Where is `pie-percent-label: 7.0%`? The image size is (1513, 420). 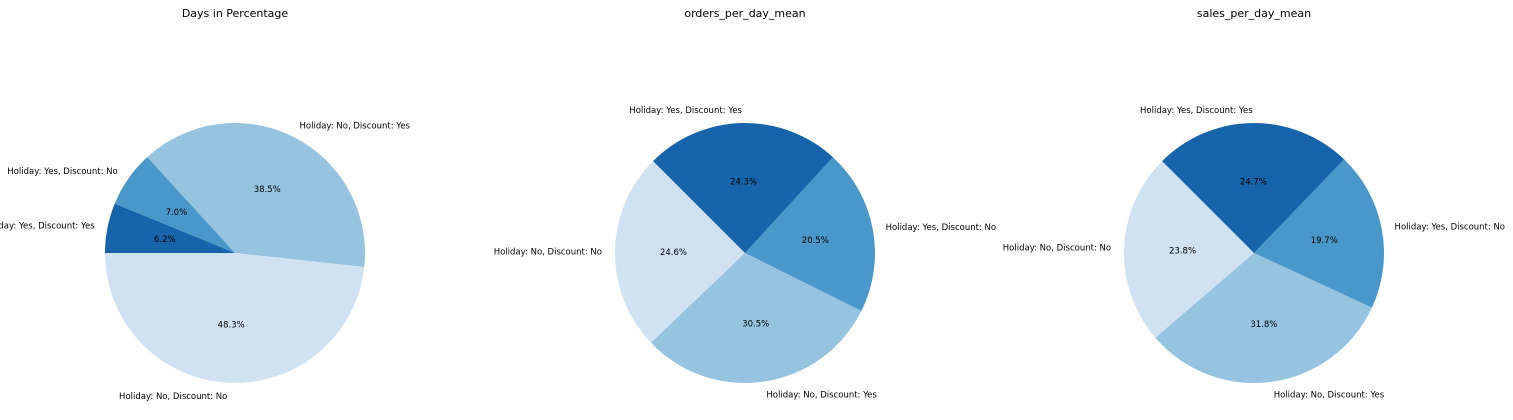
pie-percent-label: 7.0% is located at coordinates (177, 213).